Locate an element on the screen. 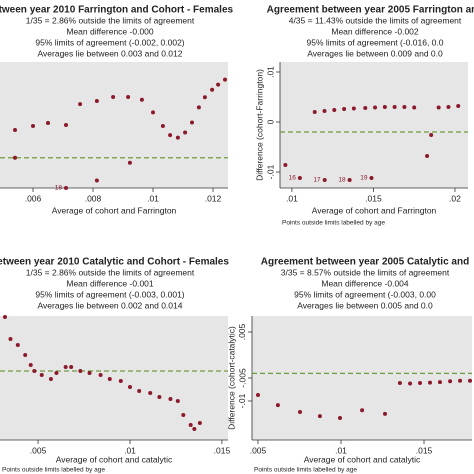  y-tick-label: .01 is located at coordinates (270, 72).